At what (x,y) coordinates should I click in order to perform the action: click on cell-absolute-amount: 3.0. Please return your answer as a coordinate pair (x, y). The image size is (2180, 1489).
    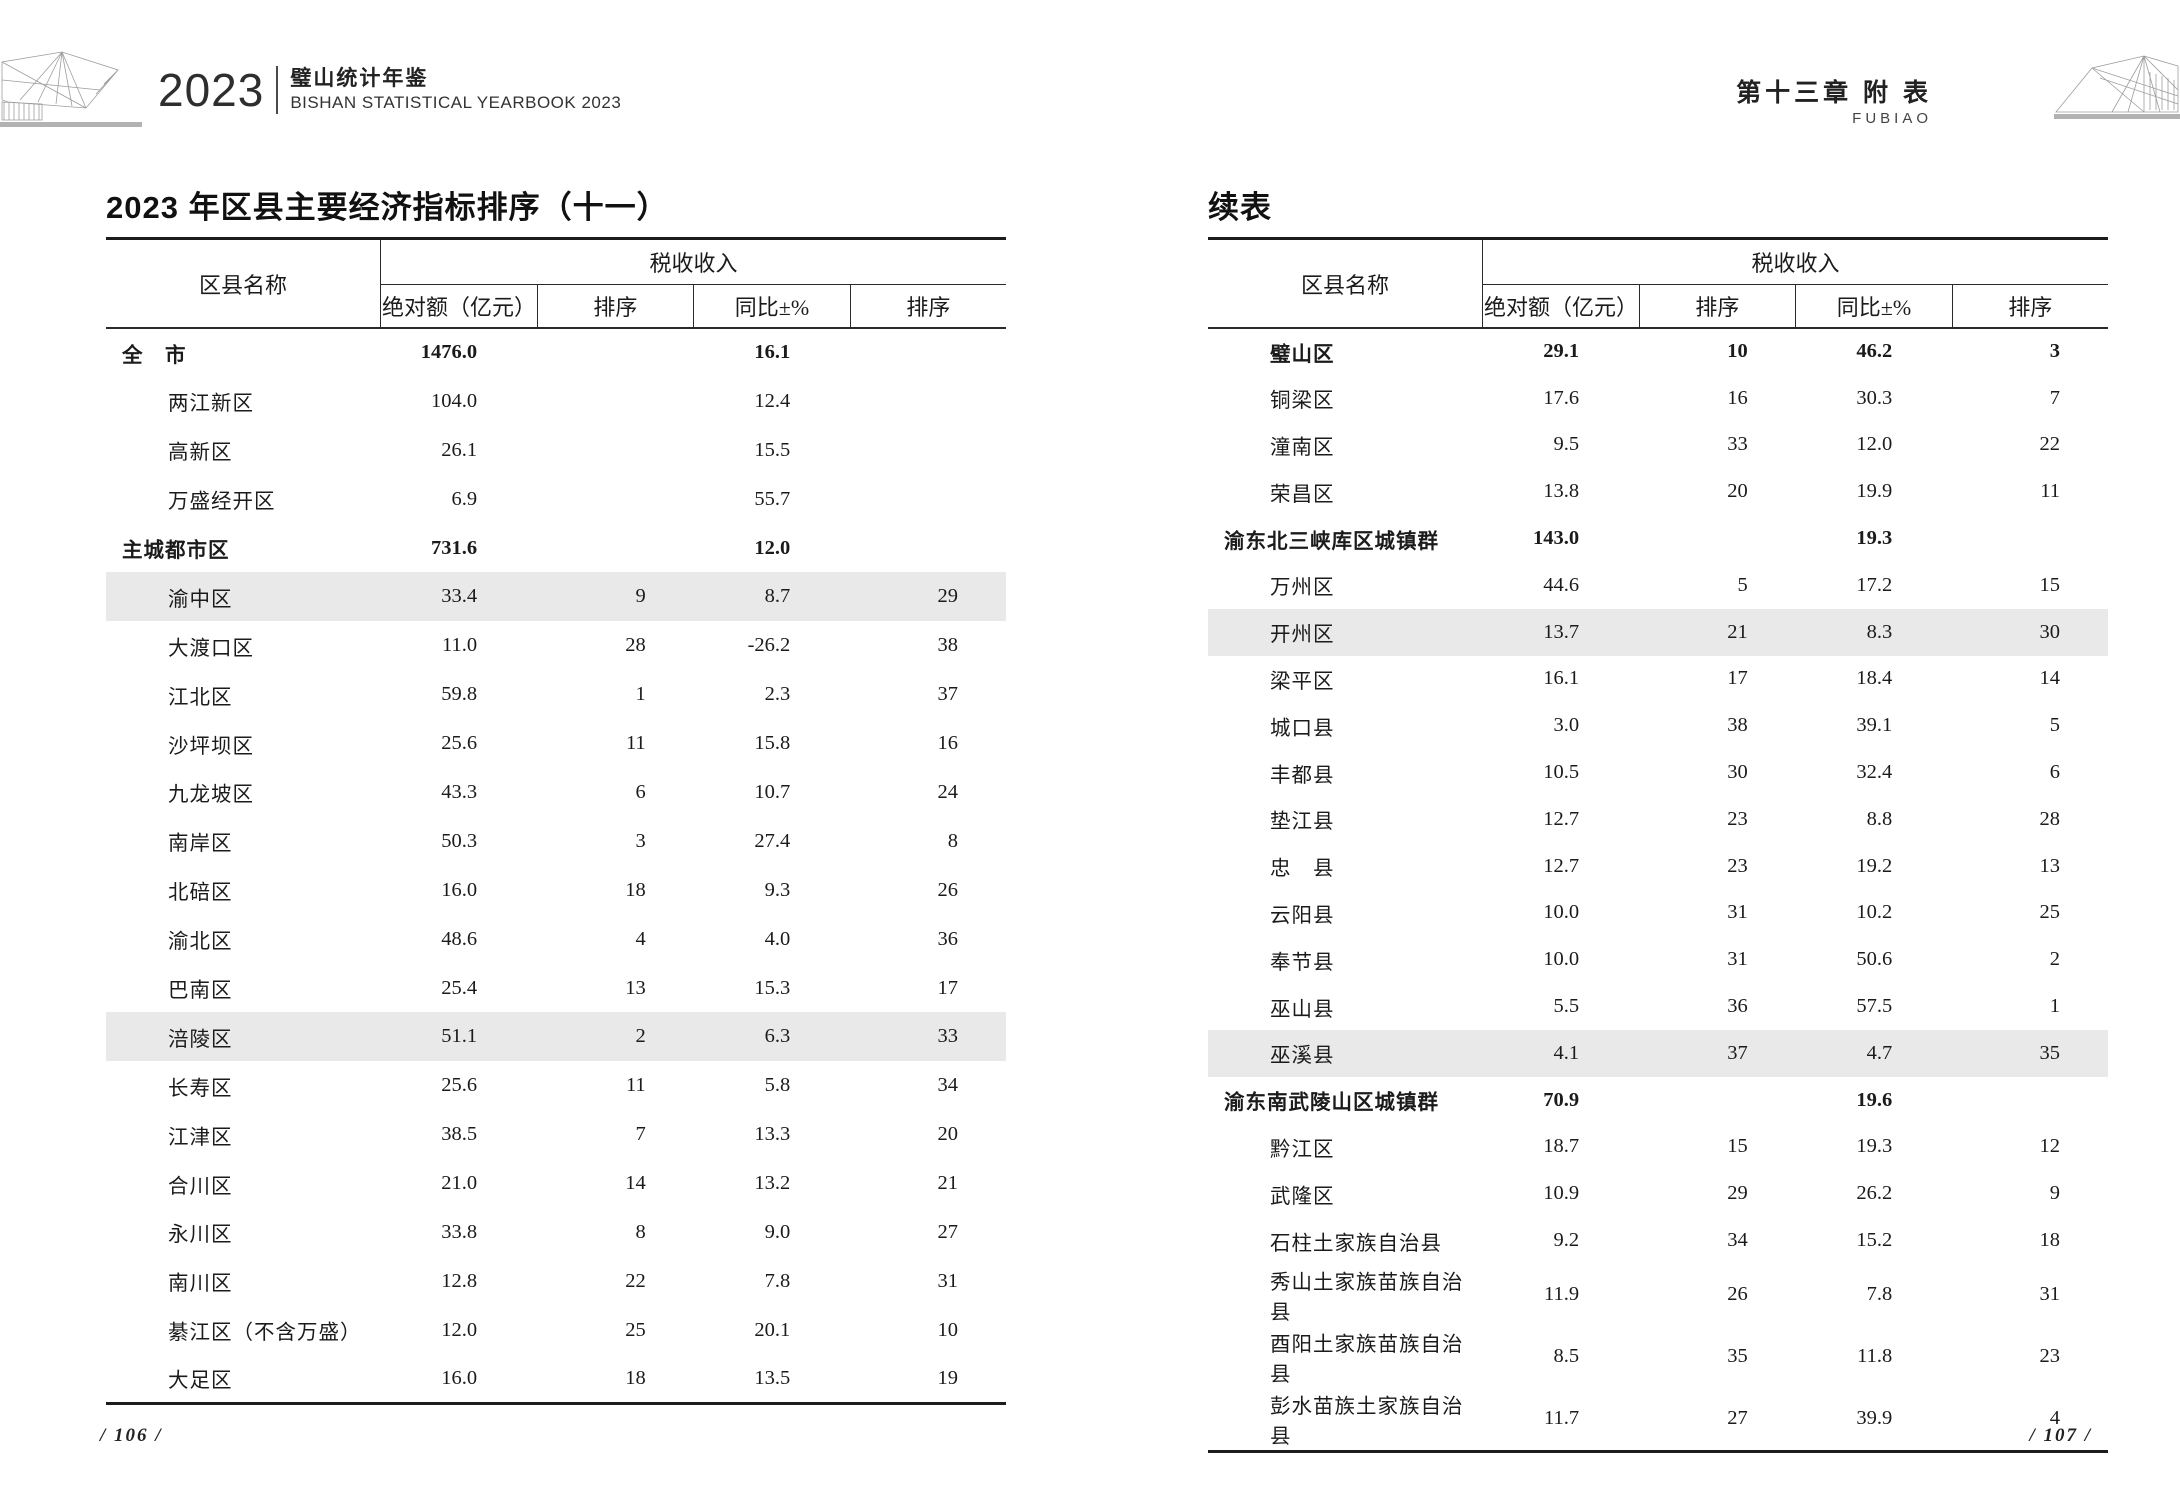
    Looking at the image, I should click on (1566, 725).